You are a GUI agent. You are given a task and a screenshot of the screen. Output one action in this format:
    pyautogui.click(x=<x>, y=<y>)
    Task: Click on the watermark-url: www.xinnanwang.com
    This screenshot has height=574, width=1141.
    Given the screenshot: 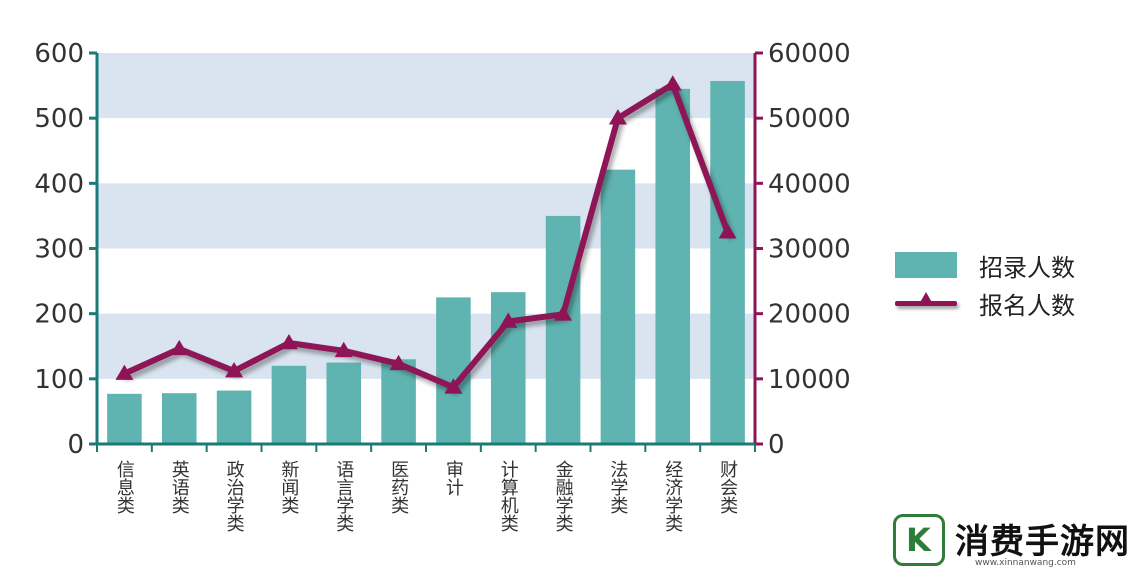 What is the action you would take?
    pyautogui.click(x=1025, y=563)
    